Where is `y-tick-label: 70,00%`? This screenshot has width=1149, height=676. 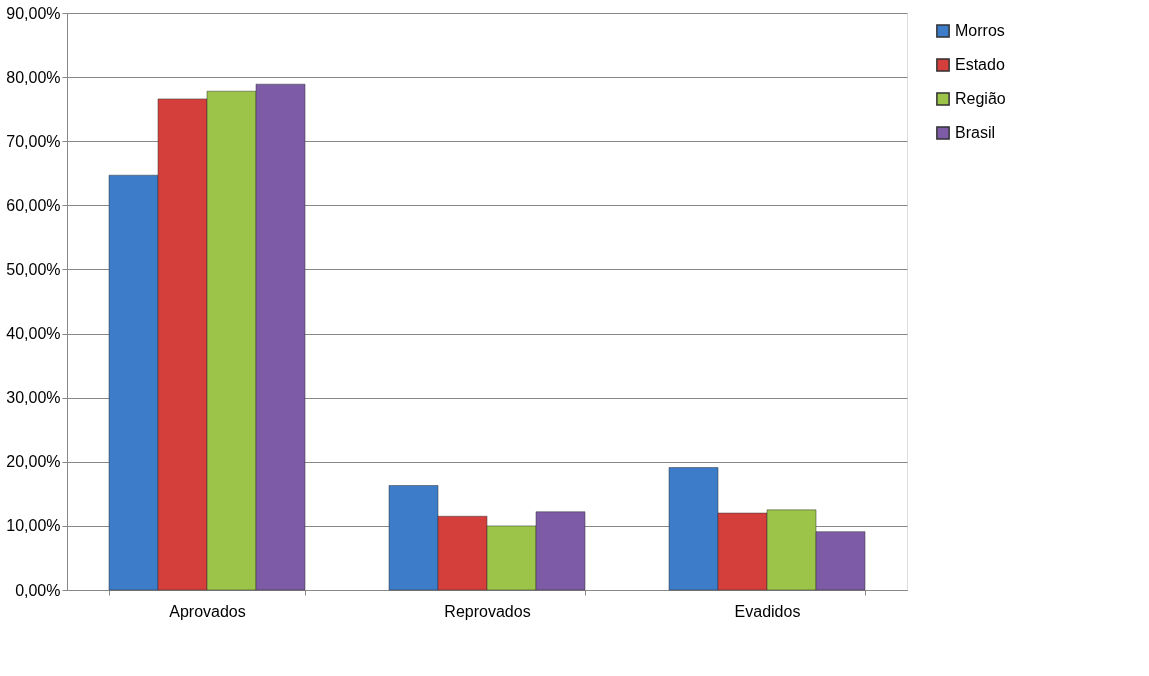 y-tick-label: 70,00% is located at coordinates (33, 141).